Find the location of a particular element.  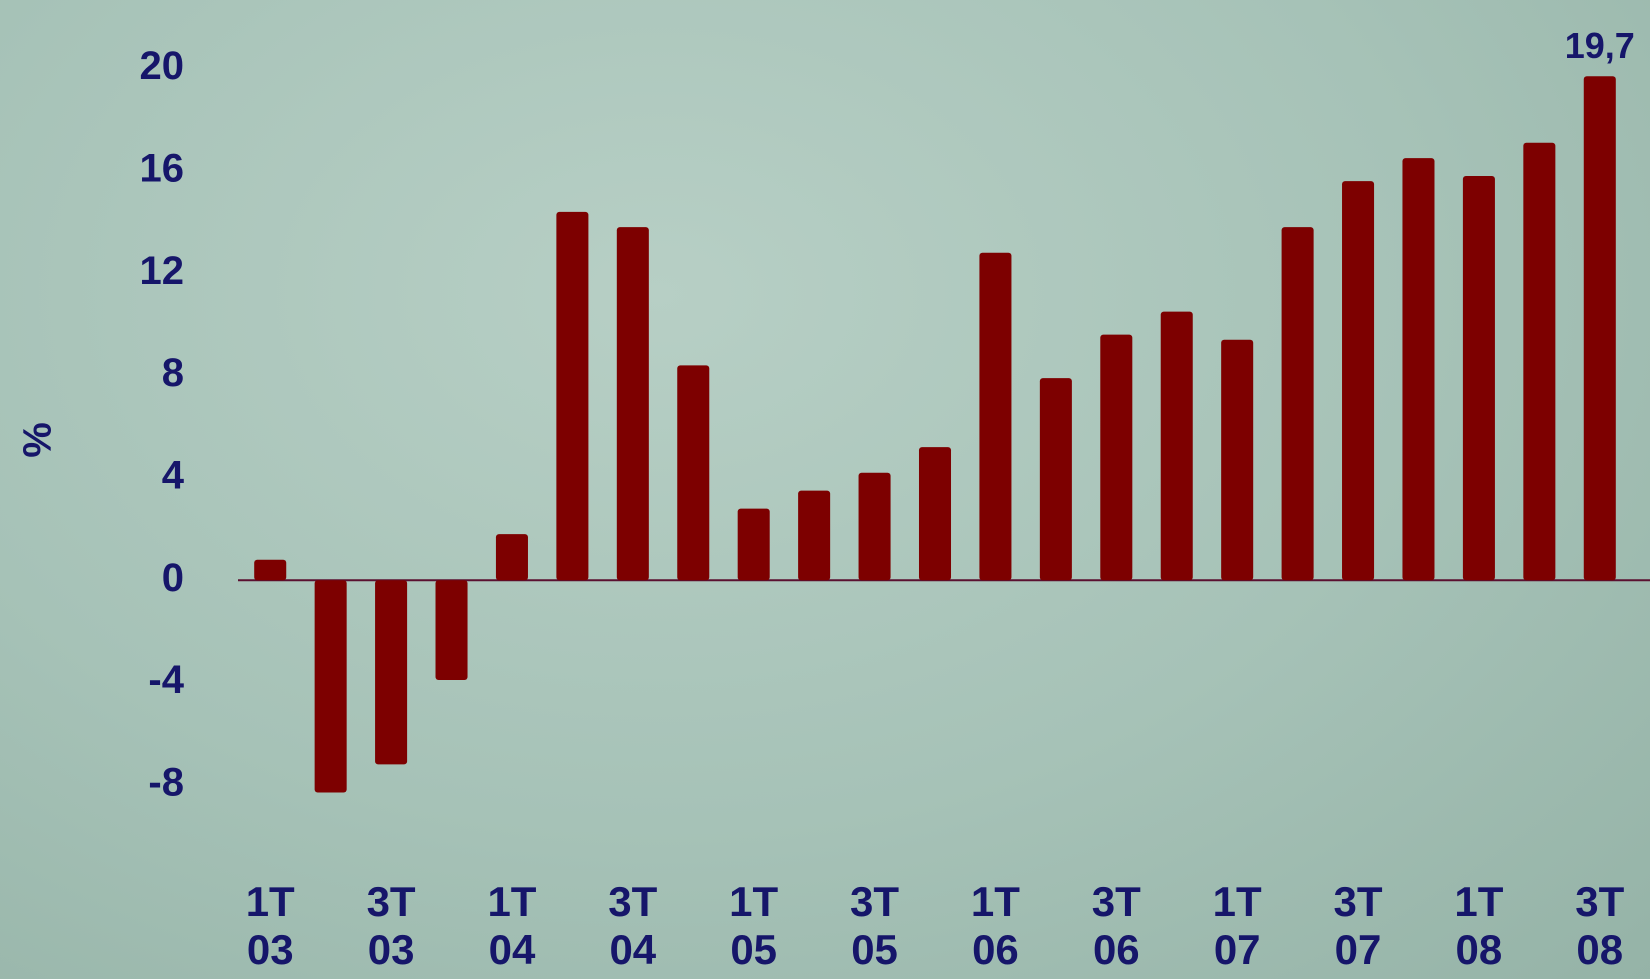

y-tick-label: 0 is located at coordinates (173, 578).